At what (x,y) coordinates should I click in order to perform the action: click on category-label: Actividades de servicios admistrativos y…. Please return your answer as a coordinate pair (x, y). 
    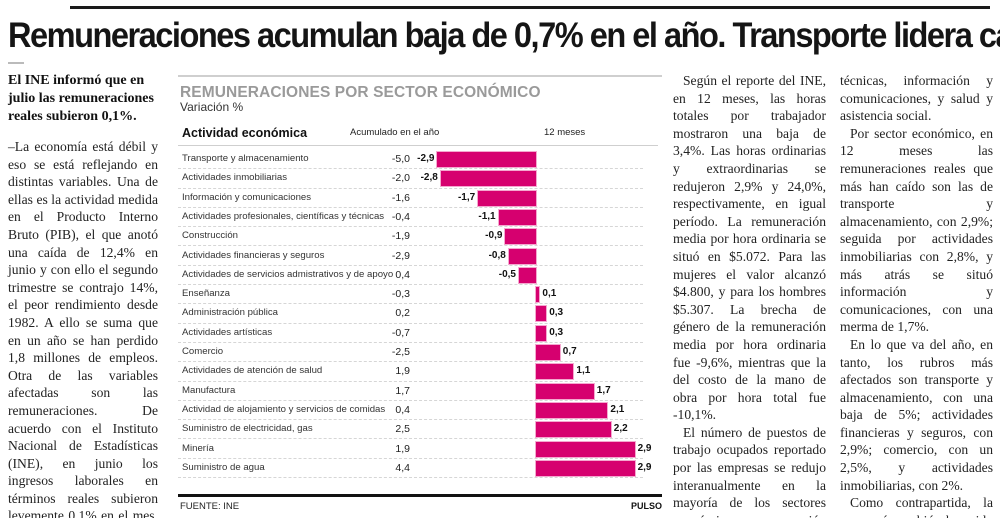
    Looking at the image, I should click on (288, 274).